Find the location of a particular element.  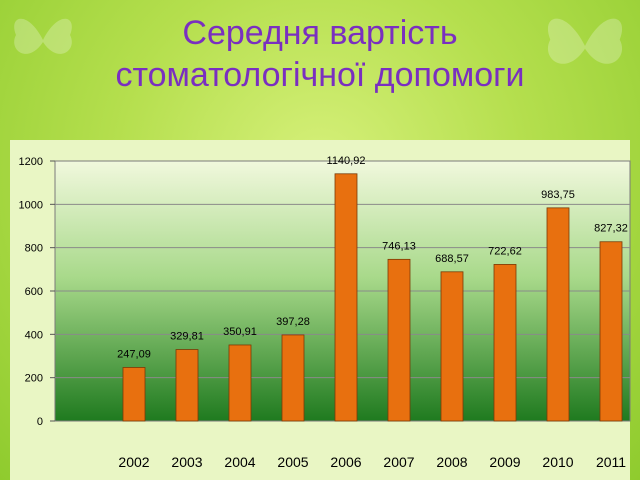

x-tick-label: 2003 is located at coordinates (186, 462).